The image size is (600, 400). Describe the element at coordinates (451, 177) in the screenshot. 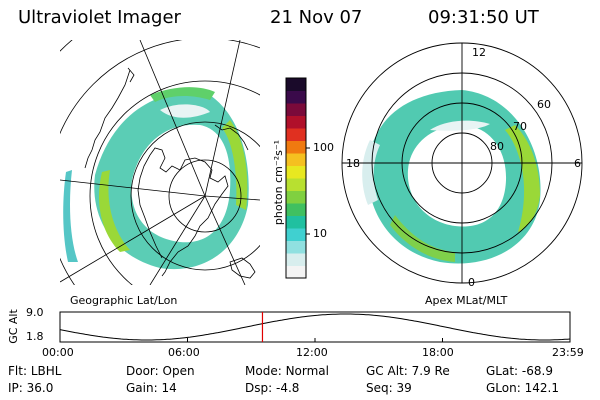

I see `right-auroral-oval` at that location.